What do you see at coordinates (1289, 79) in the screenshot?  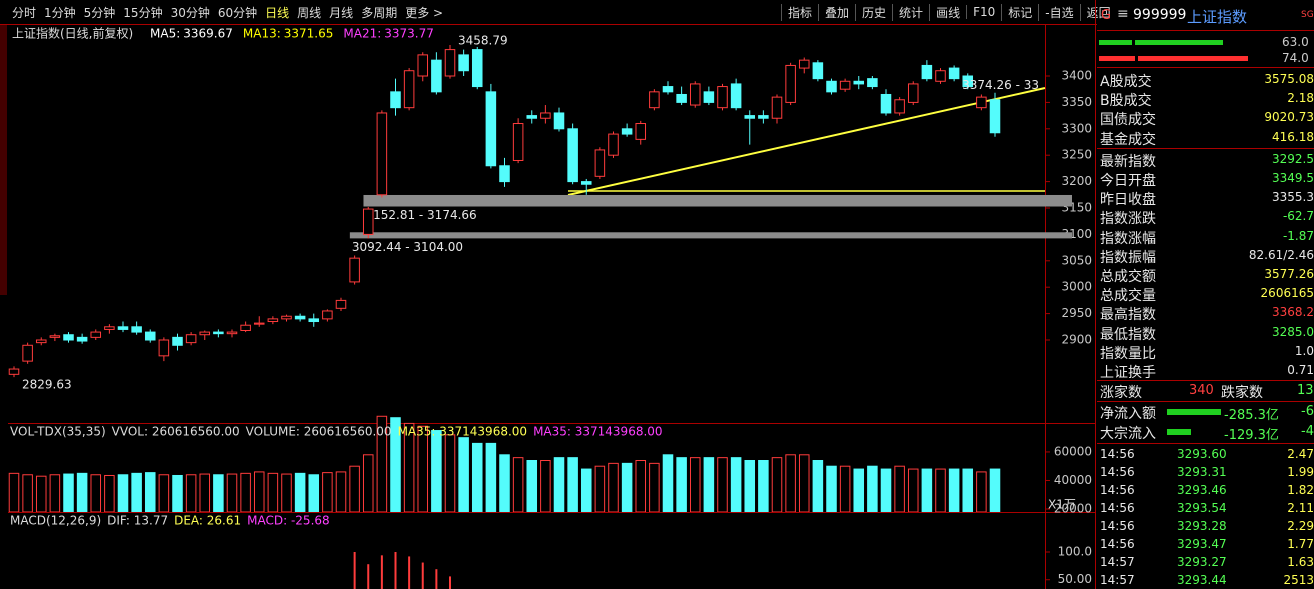 I see `stat-value: 3575.08` at bounding box center [1289, 79].